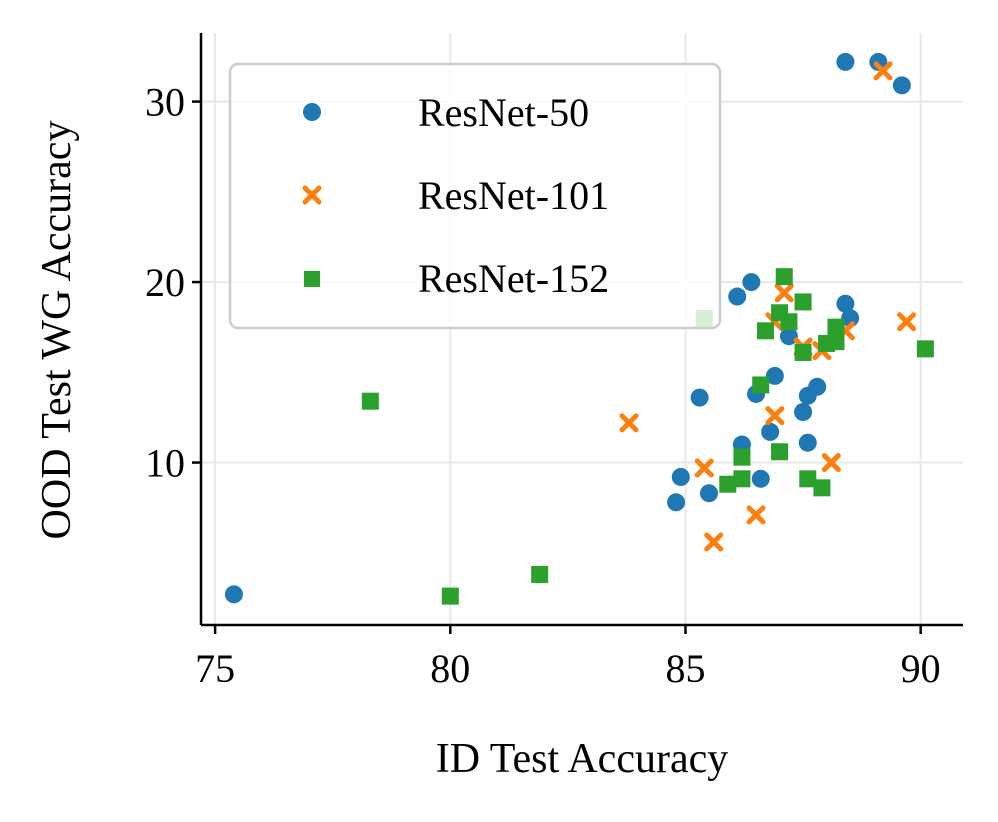 The height and width of the screenshot is (822, 998). Describe the element at coordinates (450, 668) in the screenshot. I see `x-tick-label: 80` at that location.